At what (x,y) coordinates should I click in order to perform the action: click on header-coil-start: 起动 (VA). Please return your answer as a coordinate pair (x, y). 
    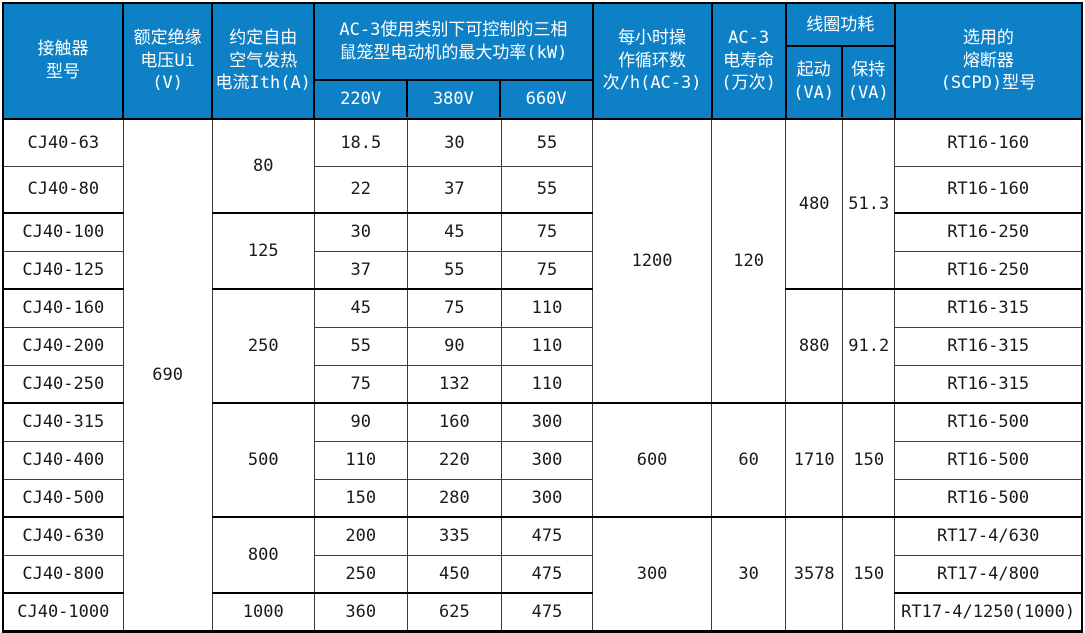
    Looking at the image, I should click on (815, 82).